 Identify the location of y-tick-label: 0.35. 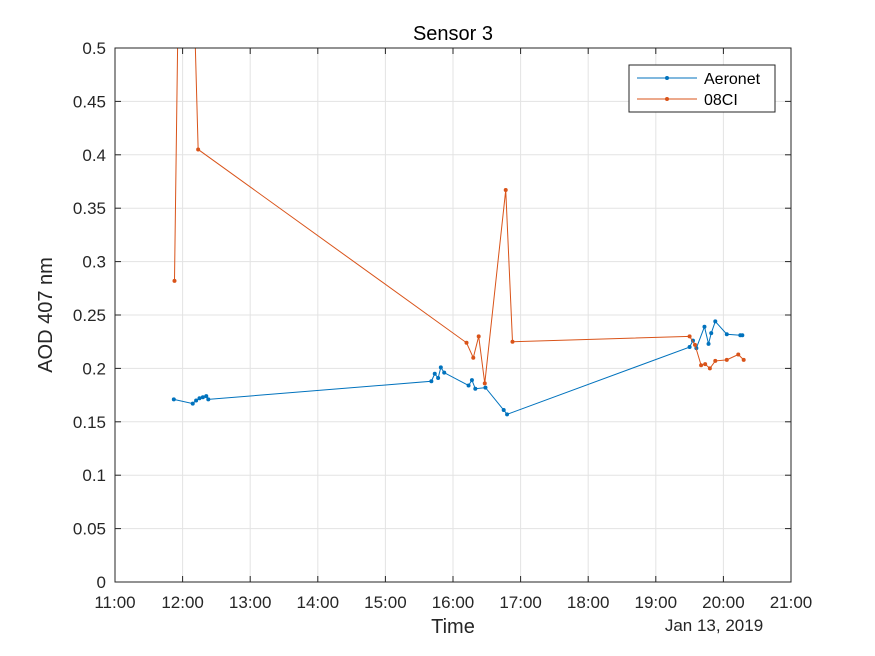
(89, 208).